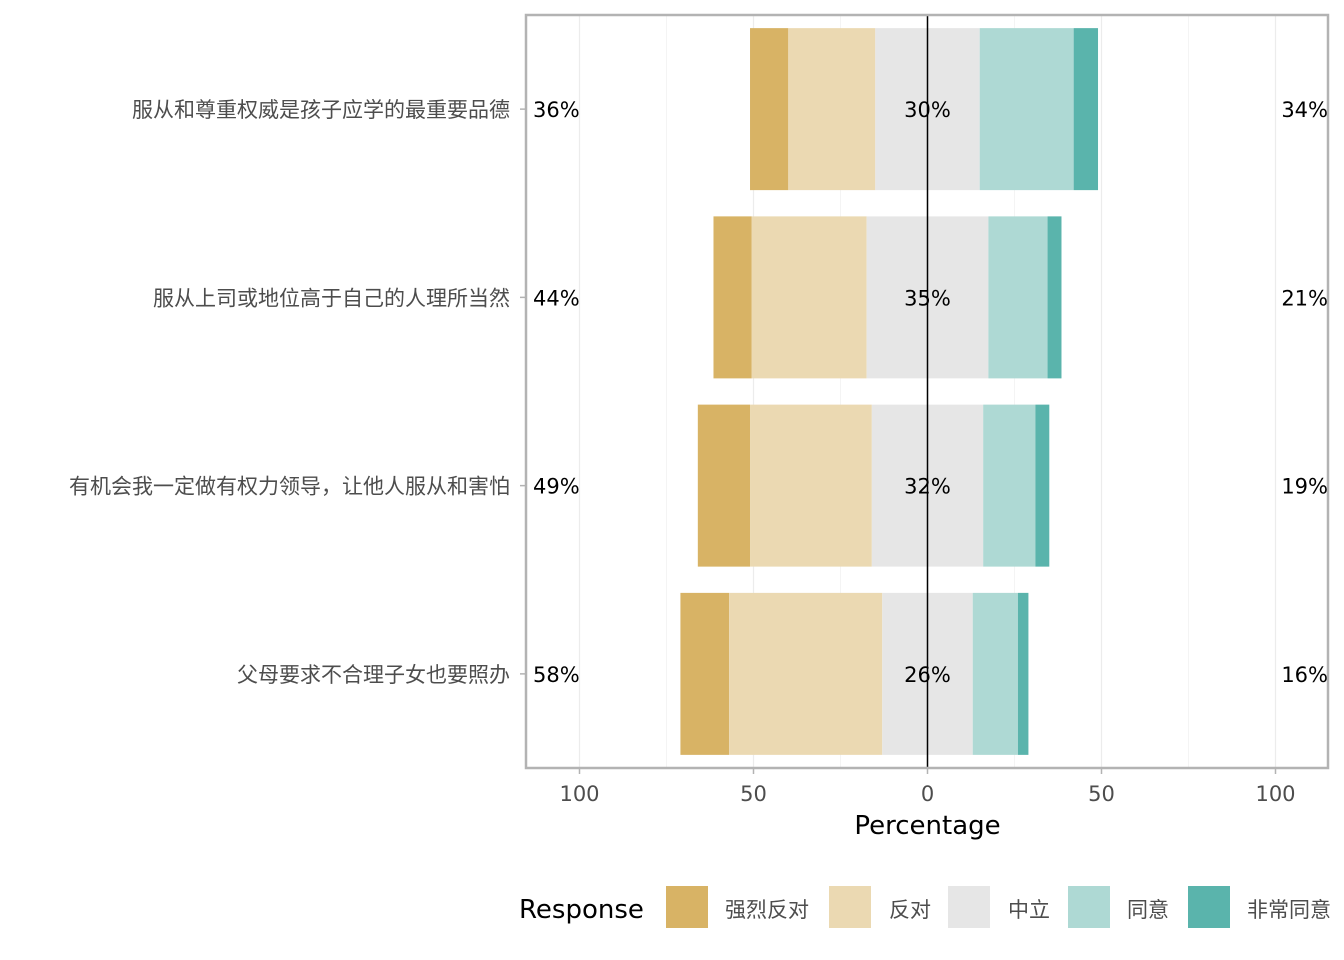  What do you see at coordinates (289, 487) in the screenshot?
I see `category-label: 有机会我一定做有权力领导，让他人服从和害怕` at bounding box center [289, 487].